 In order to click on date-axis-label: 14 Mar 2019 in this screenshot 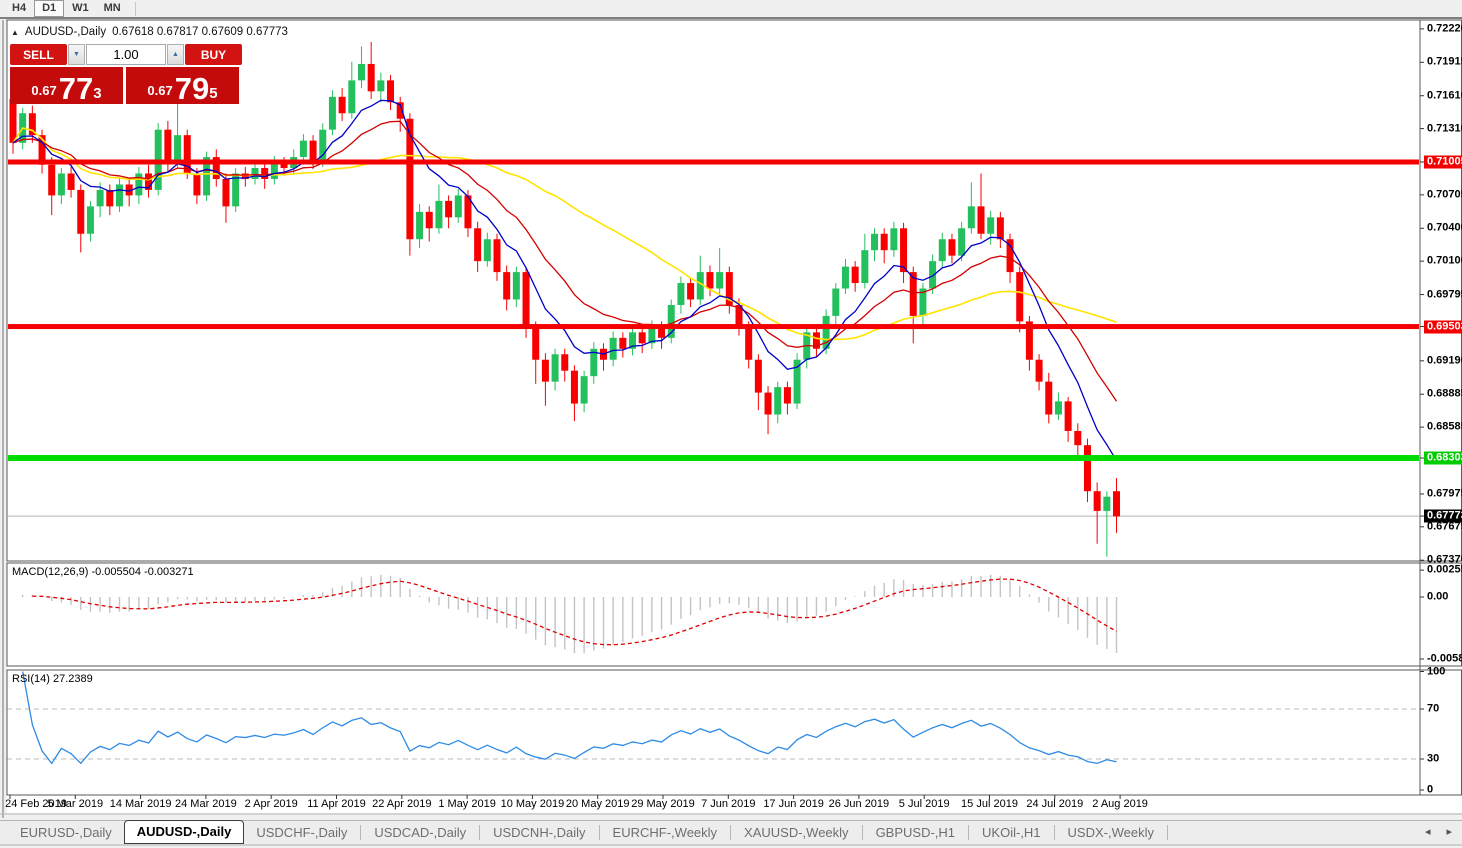, I will do `click(140, 804)`.